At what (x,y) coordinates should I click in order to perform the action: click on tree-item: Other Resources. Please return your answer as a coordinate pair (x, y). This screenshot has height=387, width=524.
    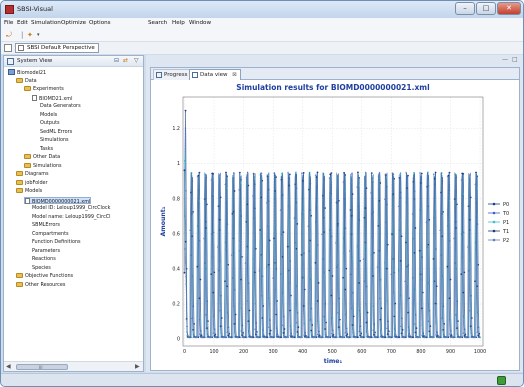
    Looking at the image, I should click on (40, 285).